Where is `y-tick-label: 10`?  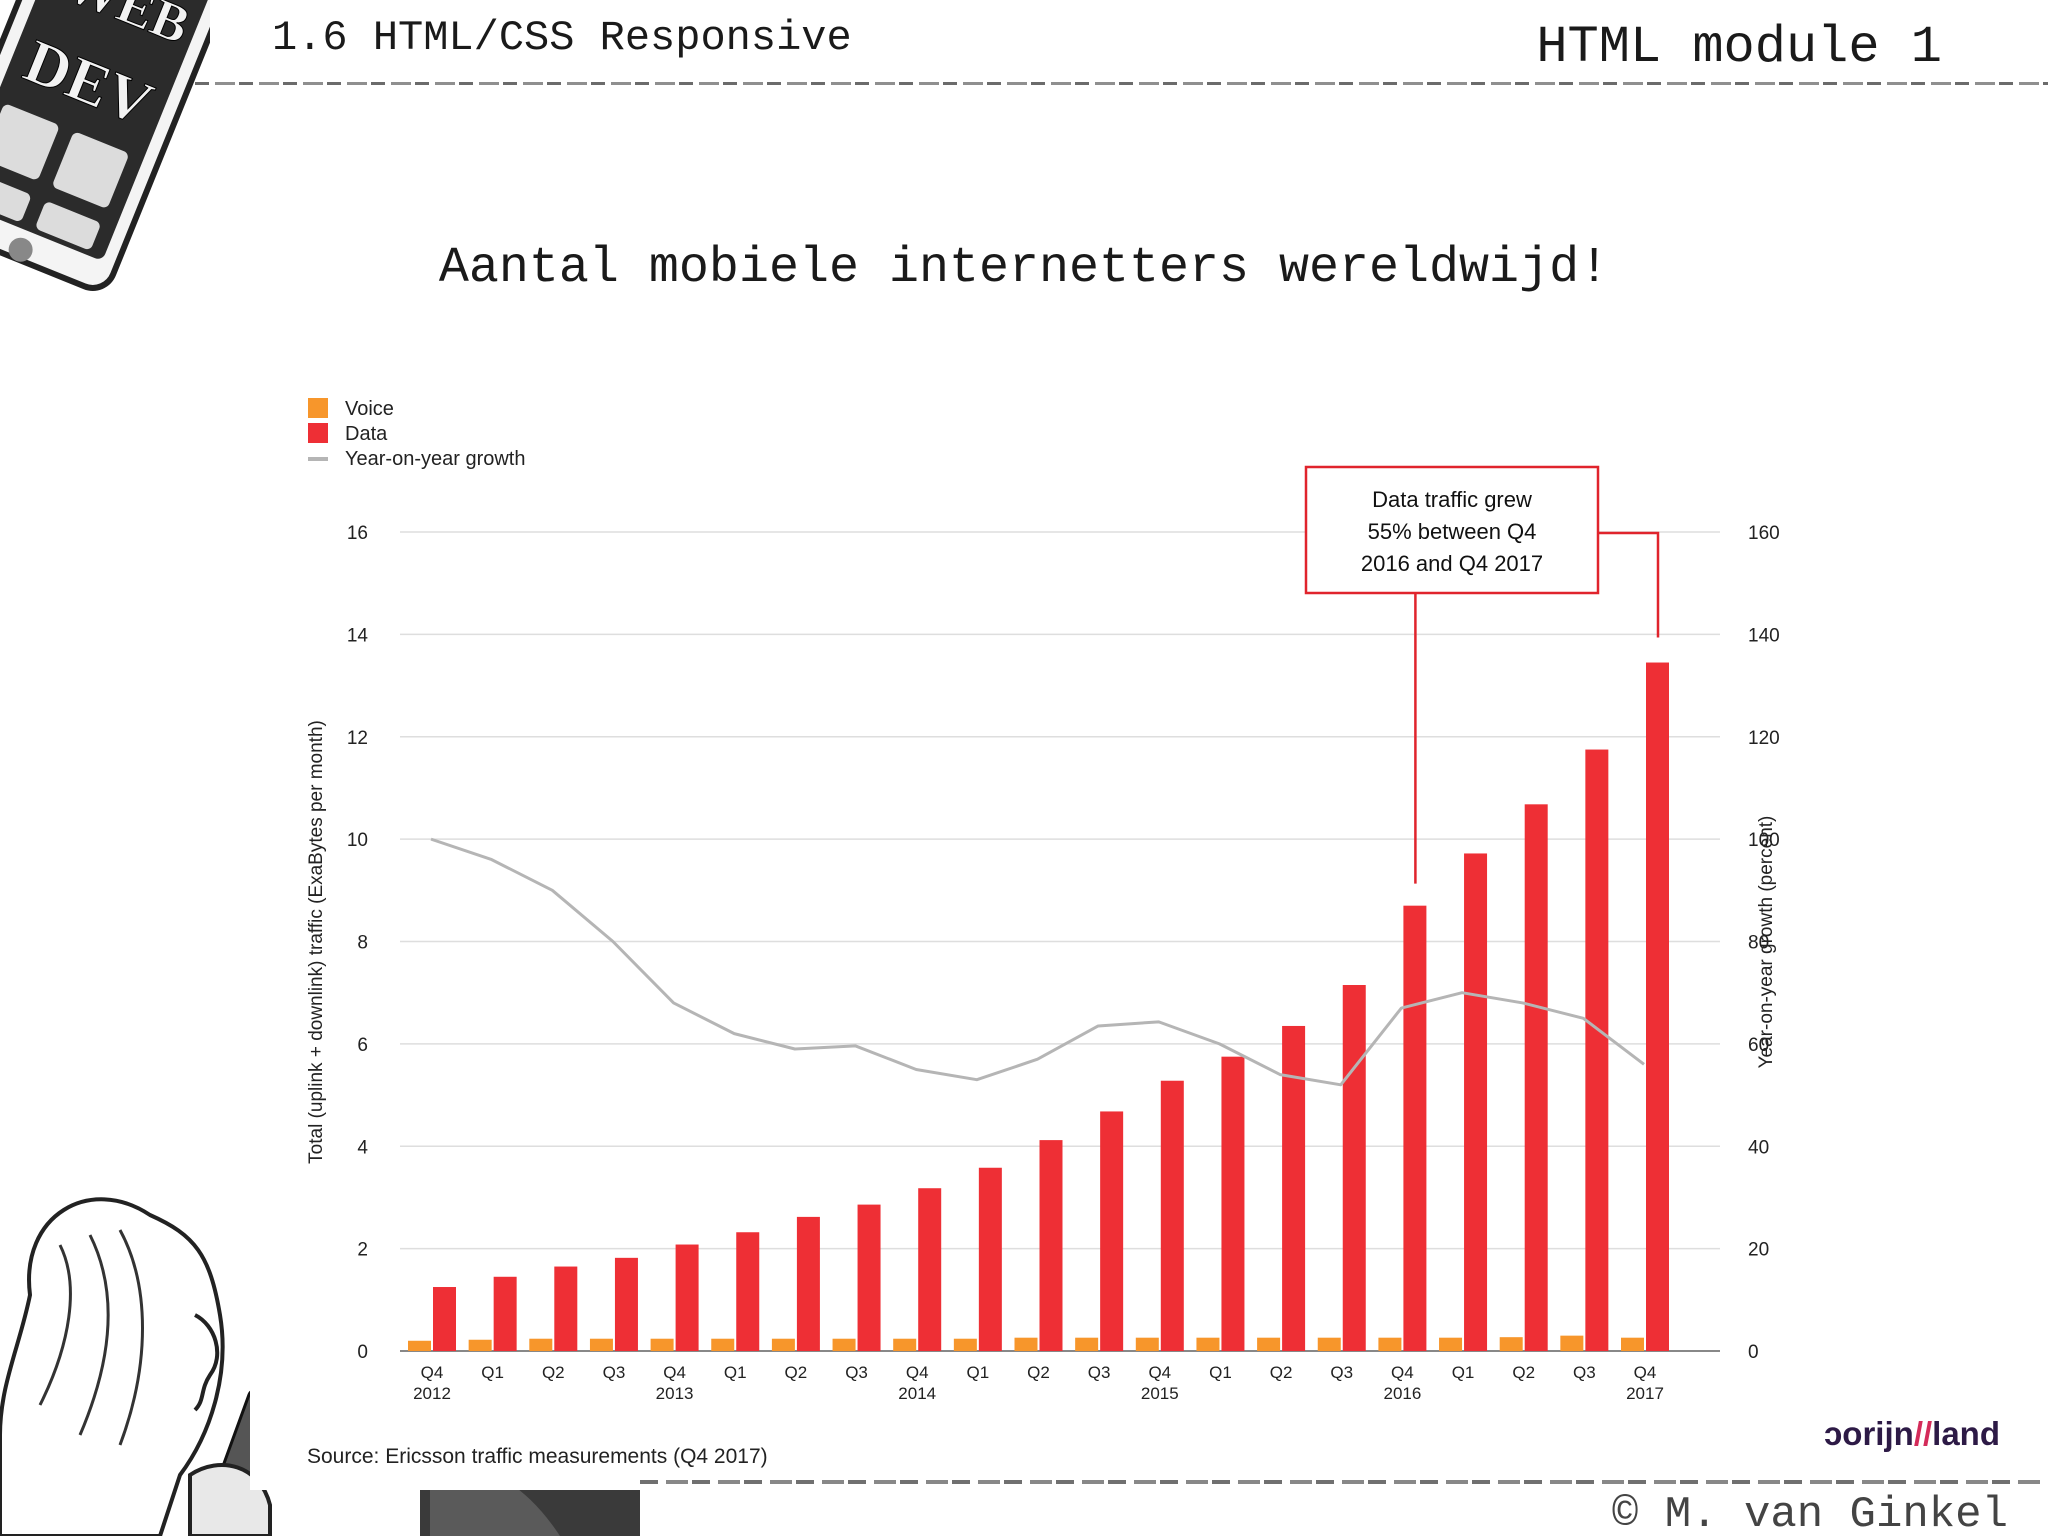
y-tick-label: 10 is located at coordinates (357, 840).